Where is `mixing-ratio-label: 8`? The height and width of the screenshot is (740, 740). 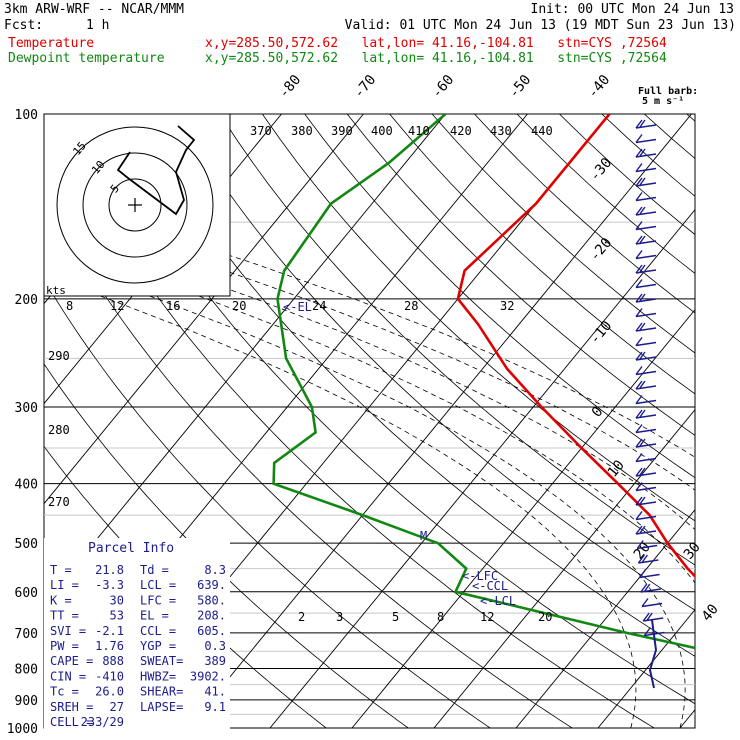 mixing-ratio-label: 8 is located at coordinates (440, 617).